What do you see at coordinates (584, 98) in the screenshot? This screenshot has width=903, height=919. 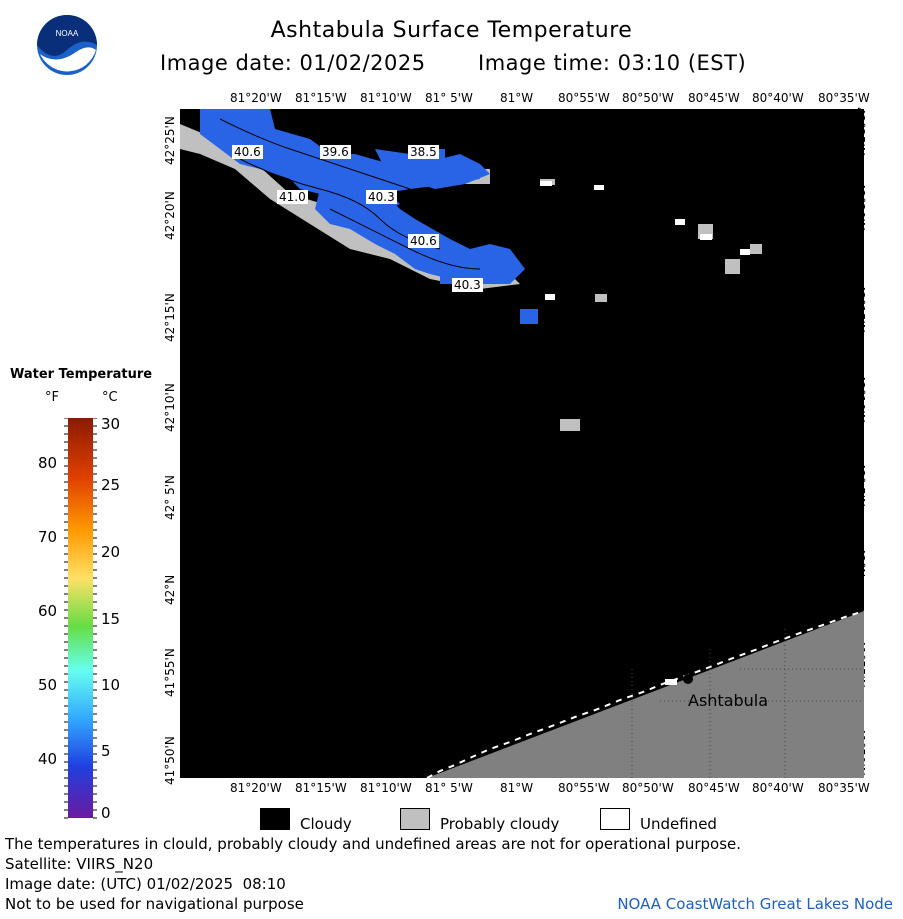 I see `lon-label-top: 80°55'W` at bounding box center [584, 98].